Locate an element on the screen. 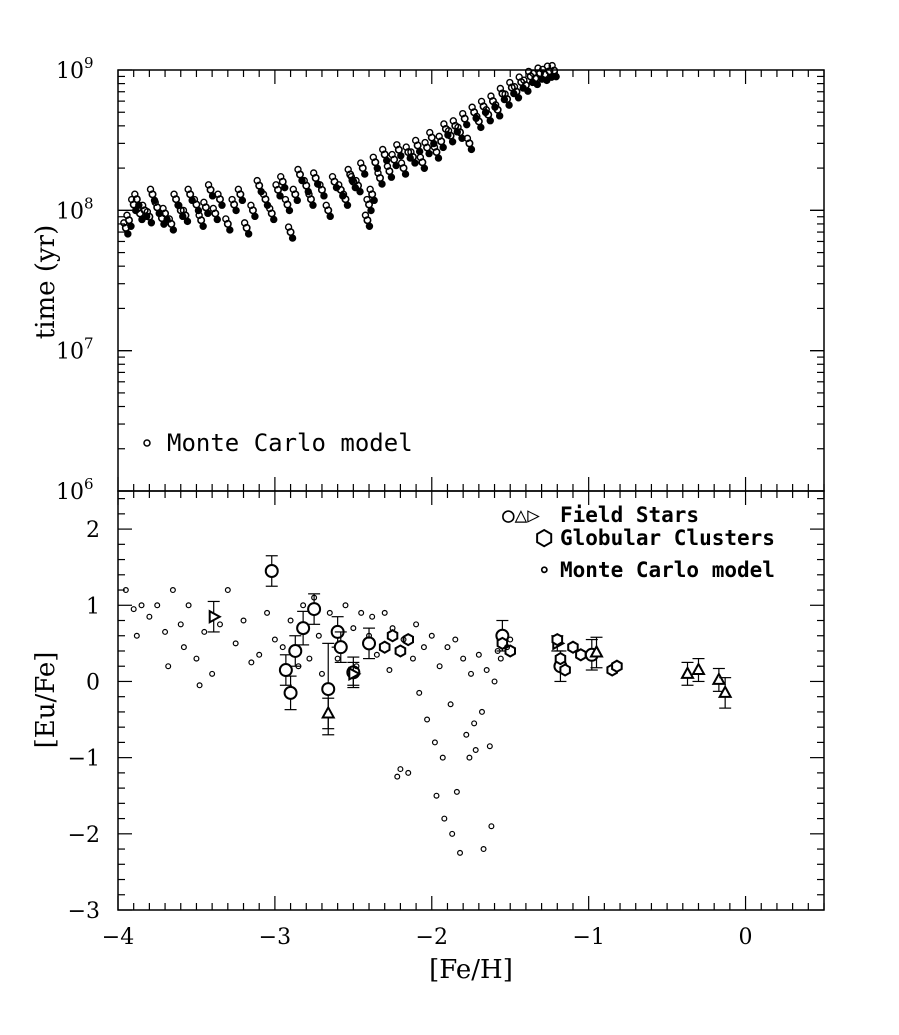 The image size is (899, 1035). bottom-y-tick-label: −1 is located at coordinates (84, 759).